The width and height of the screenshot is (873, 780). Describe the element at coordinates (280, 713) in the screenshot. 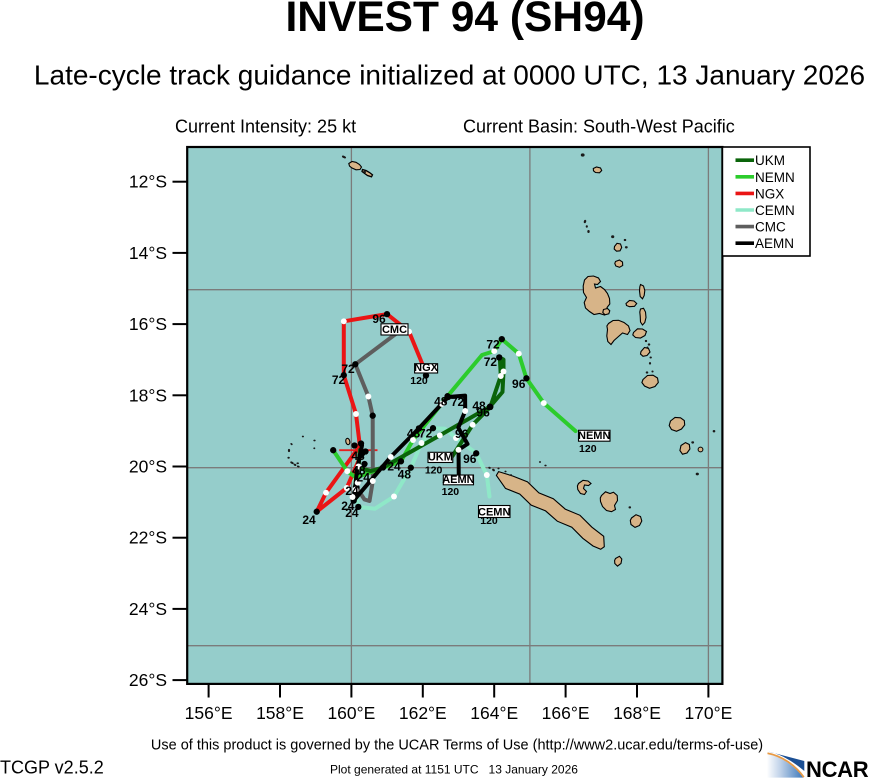

I see `svg-text: 158°E` at that location.